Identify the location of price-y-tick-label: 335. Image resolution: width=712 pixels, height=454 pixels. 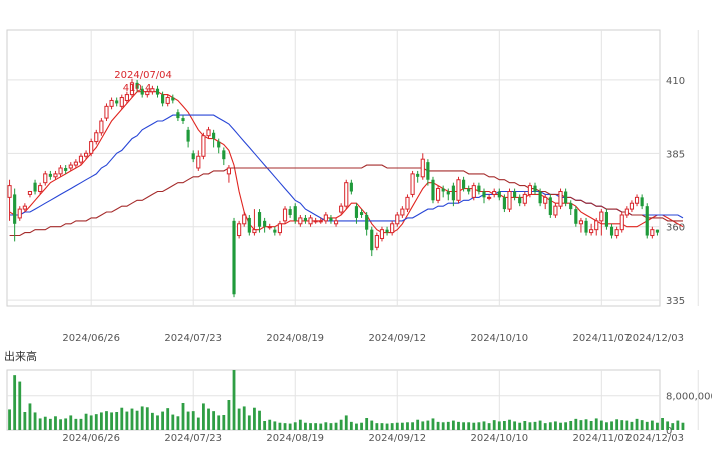
(675, 301).